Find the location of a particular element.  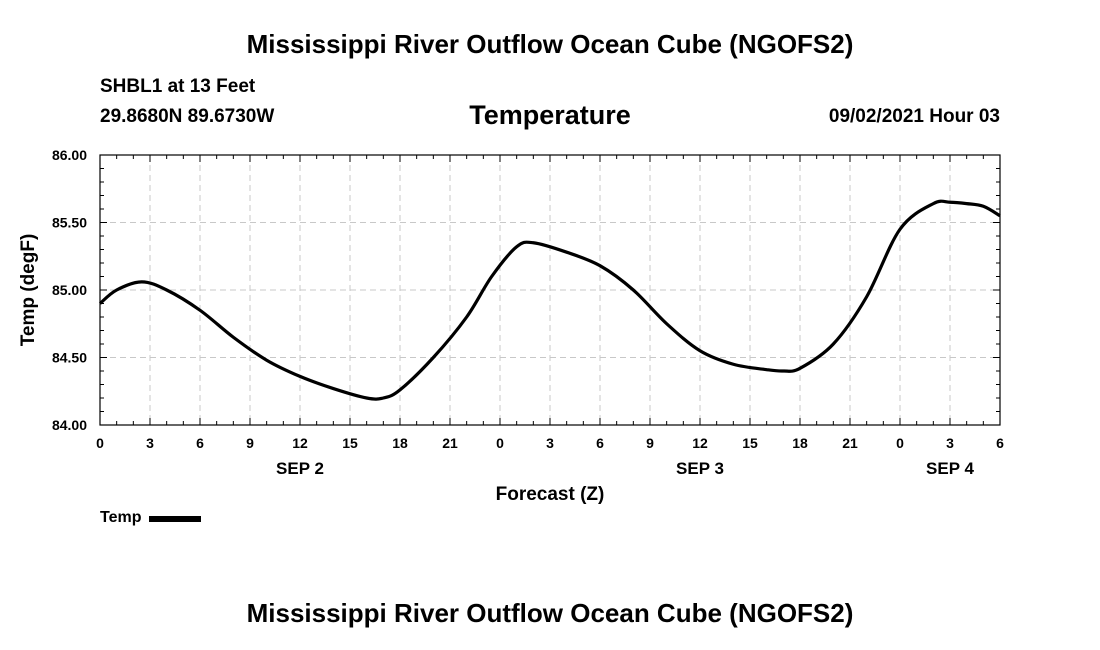

y-tick-label: 85.50 is located at coordinates (69, 223).